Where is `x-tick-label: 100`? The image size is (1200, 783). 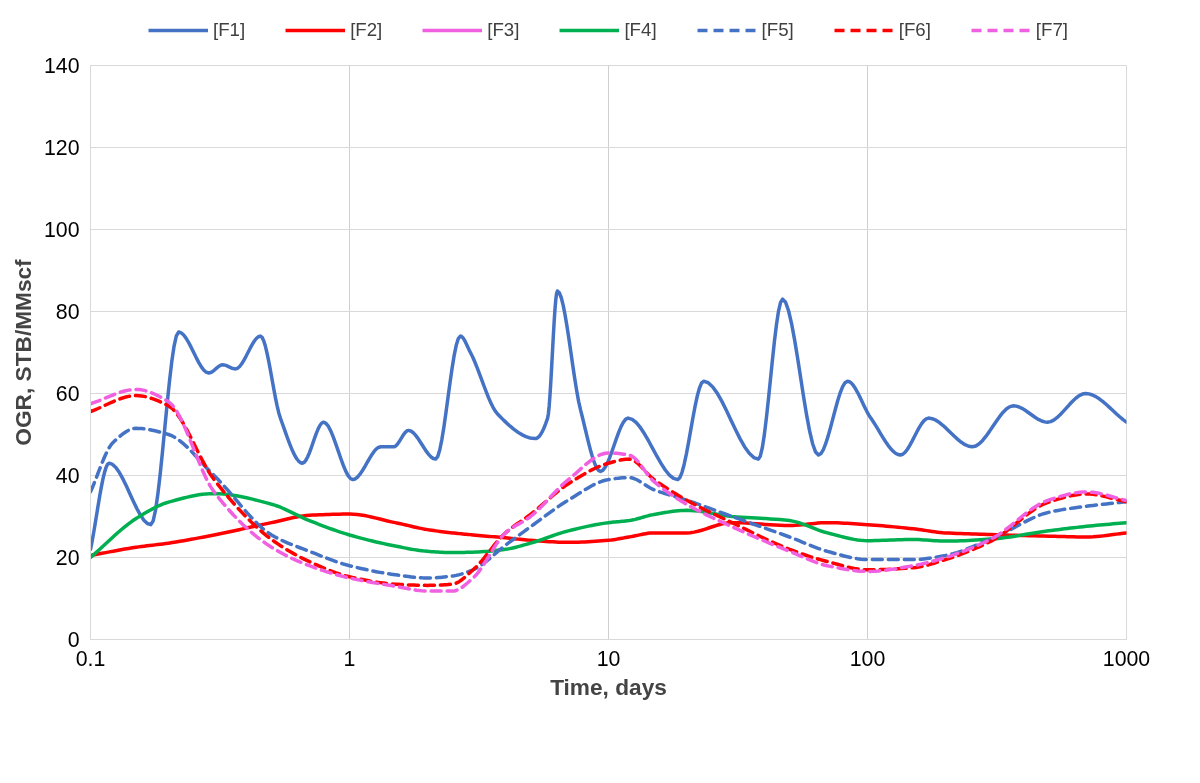
x-tick-label: 100 is located at coordinates (867, 658).